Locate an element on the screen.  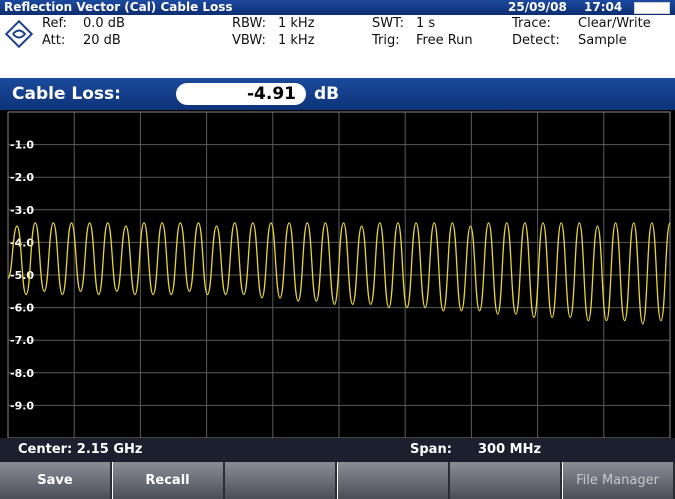
swt-value: 1 s is located at coordinates (426, 23).